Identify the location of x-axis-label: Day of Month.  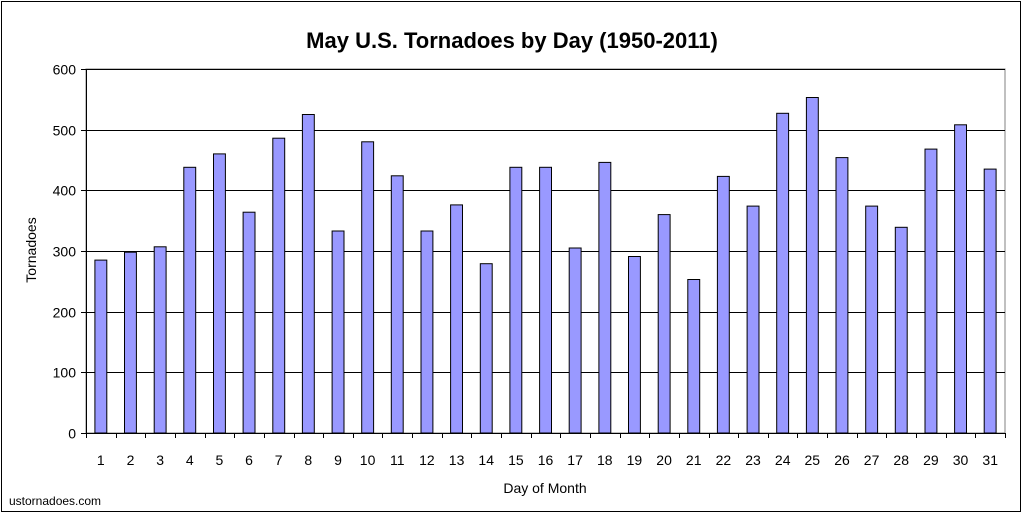
(544, 488).